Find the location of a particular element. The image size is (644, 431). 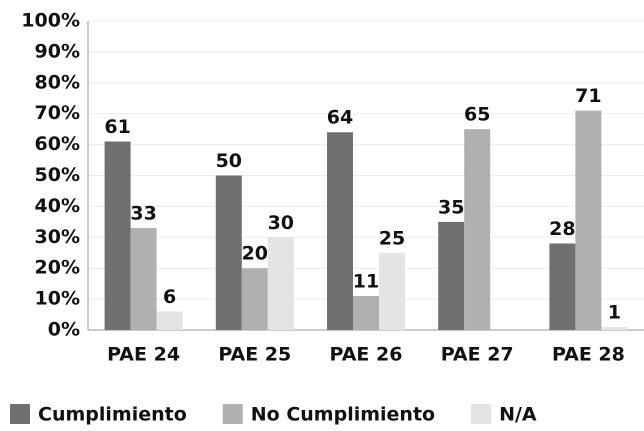

y-tick-label: 10% is located at coordinates (57, 299).